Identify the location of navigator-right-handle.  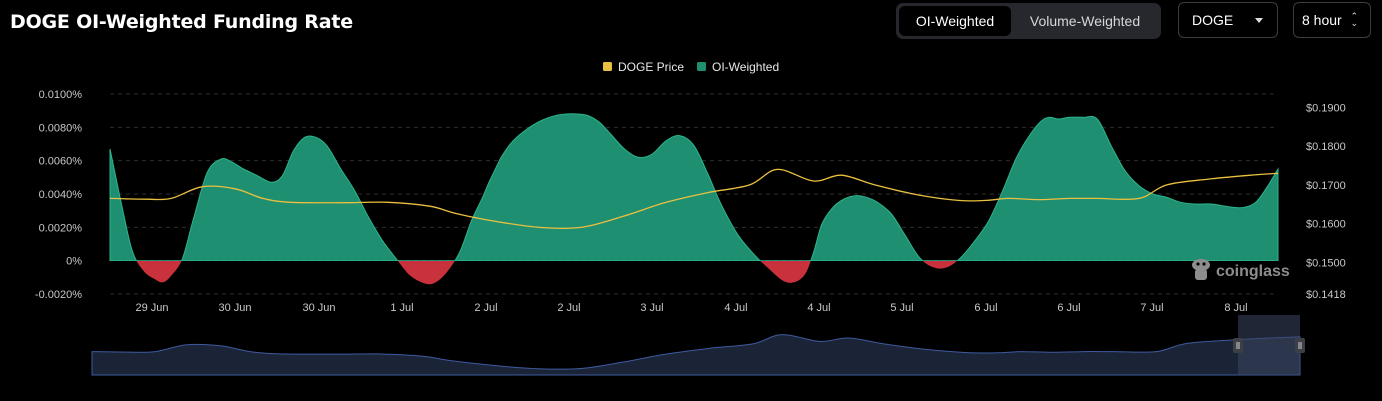
(1300, 345).